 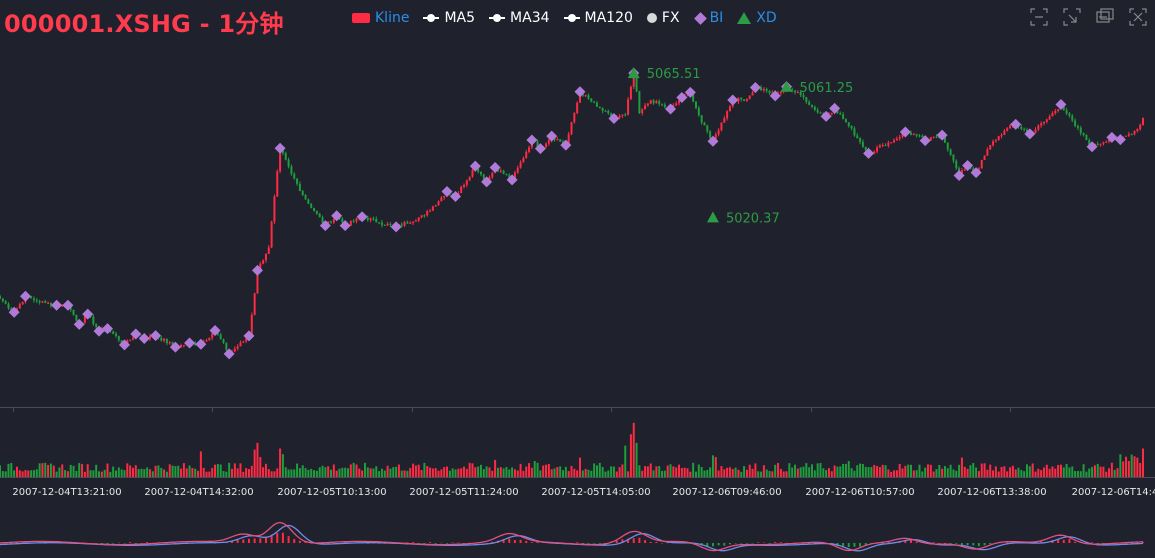 What do you see at coordinates (380, 18) in the screenshot?
I see `legend-item-kline: Kline` at bounding box center [380, 18].